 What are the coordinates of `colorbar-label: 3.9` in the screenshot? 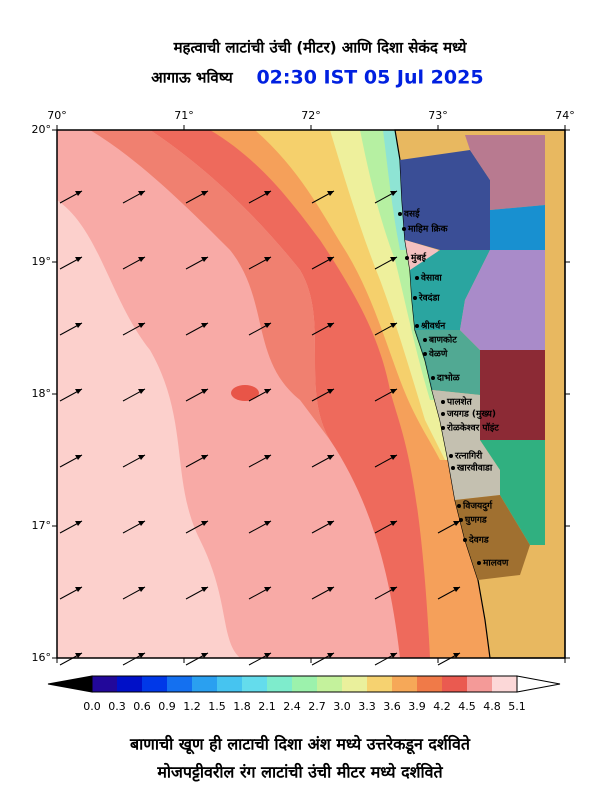 It's located at (417, 706).